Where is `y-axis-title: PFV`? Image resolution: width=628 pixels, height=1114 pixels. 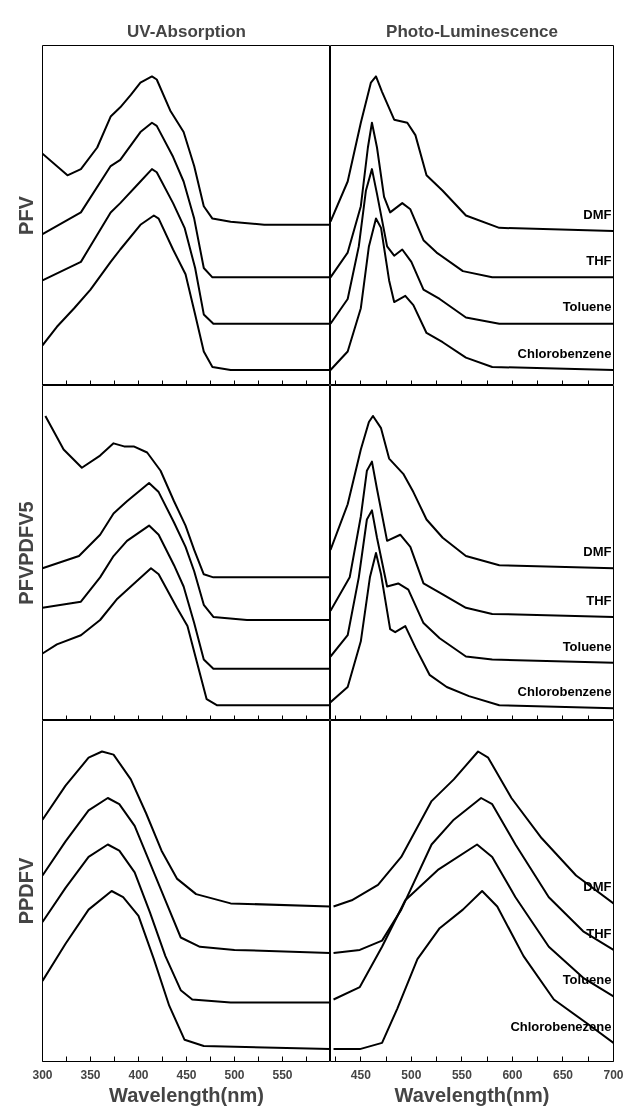
y-axis-title: PFV is located at coordinates (25, 215).